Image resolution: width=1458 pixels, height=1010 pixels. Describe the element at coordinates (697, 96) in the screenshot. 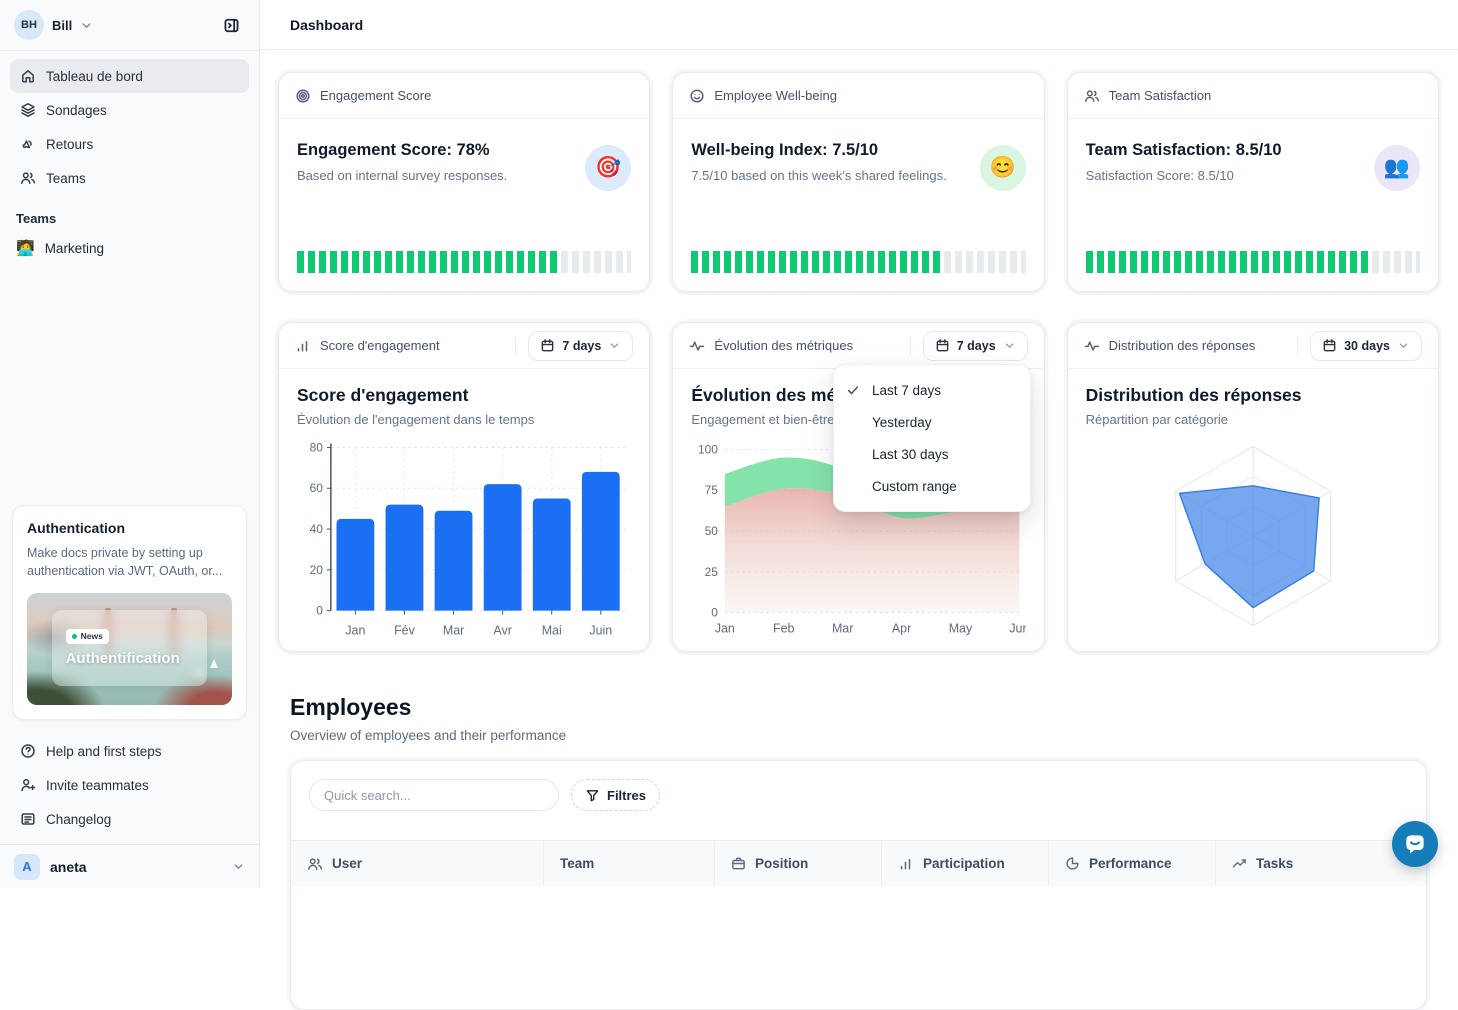

I see `smile-icon` at that location.